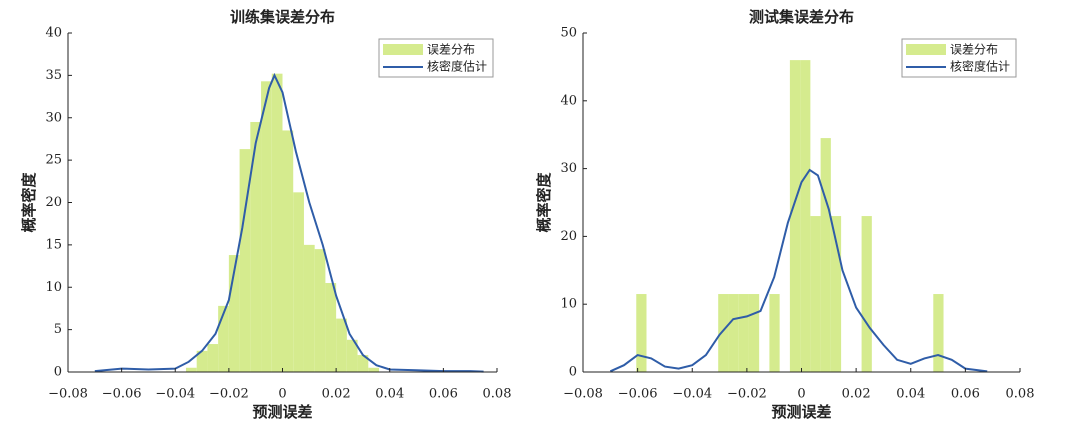  I want to click on y-tick-label: 35, so click(53, 75).